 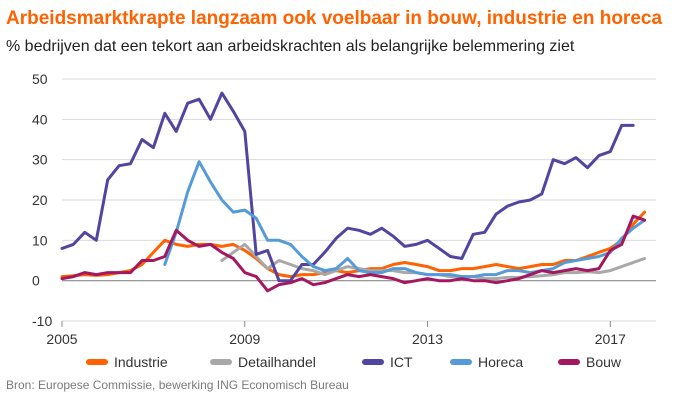 What do you see at coordinates (40, 79) in the screenshot?
I see `y-tick-label: 50` at bounding box center [40, 79].